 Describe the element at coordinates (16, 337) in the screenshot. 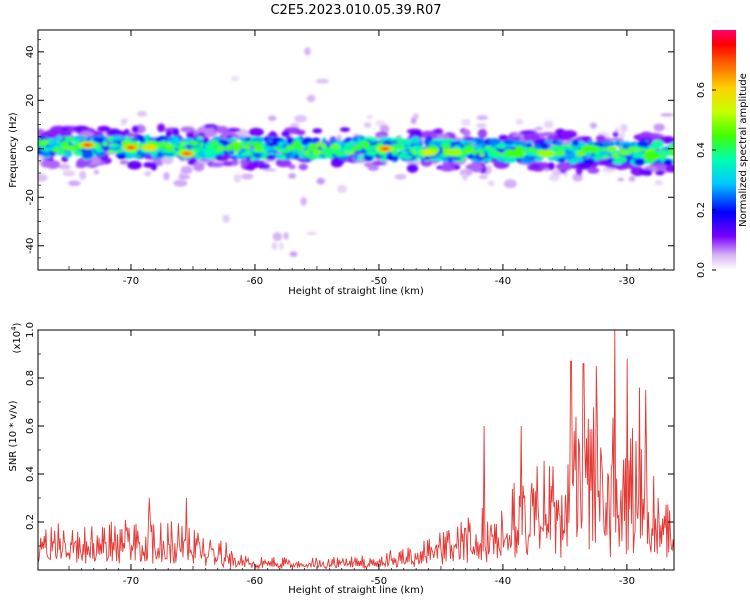

I see `snr-y-multiplier: (x104)` at that location.